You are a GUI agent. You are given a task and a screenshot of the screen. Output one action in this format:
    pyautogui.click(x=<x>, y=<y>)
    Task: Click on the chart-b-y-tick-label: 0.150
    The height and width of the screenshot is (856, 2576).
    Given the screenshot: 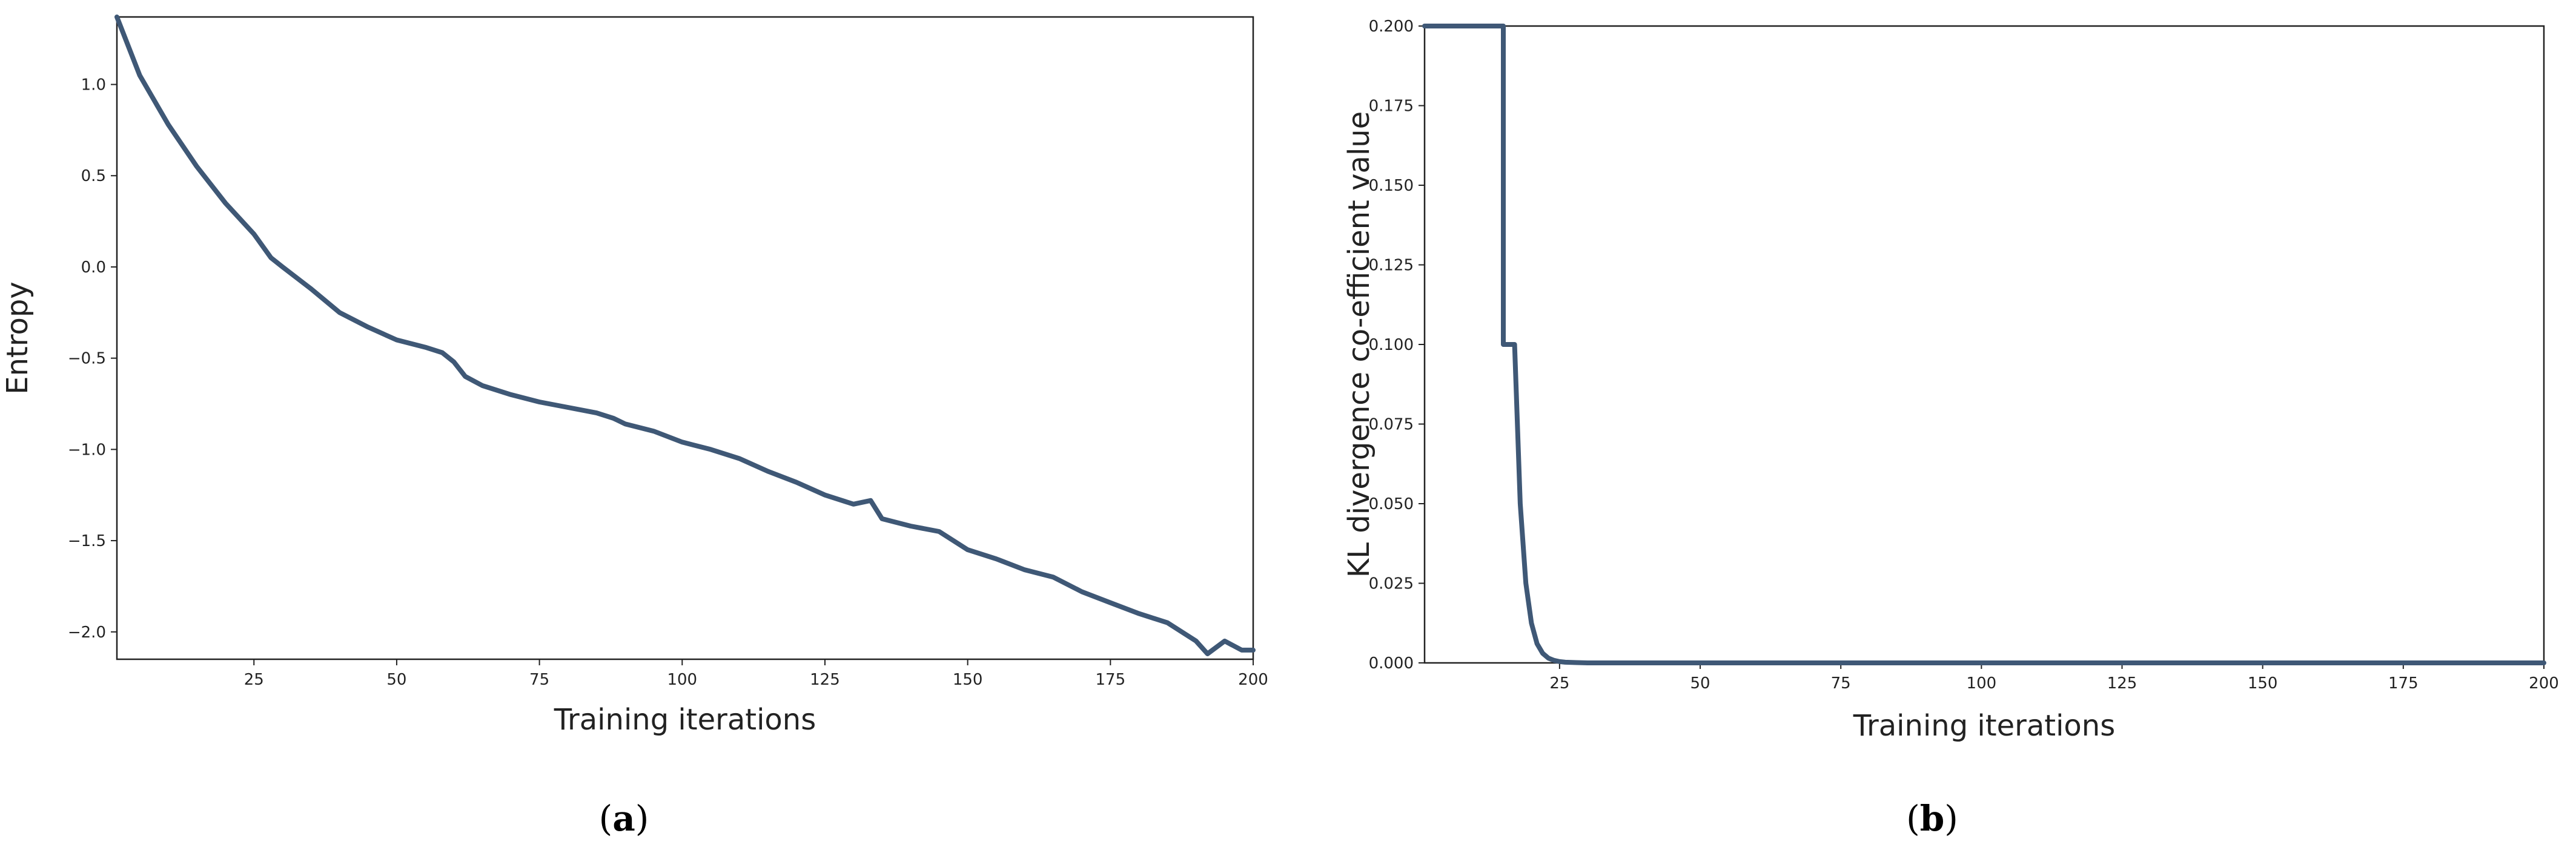 What is the action you would take?
    pyautogui.click(x=1391, y=186)
    